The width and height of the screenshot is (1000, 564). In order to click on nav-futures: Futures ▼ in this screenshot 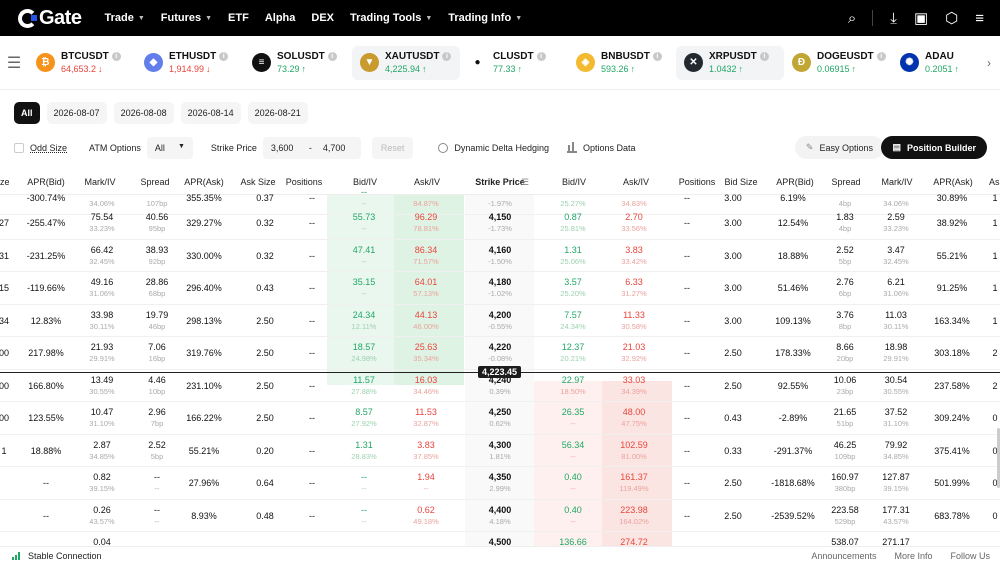, I will do `click(186, 18)`.